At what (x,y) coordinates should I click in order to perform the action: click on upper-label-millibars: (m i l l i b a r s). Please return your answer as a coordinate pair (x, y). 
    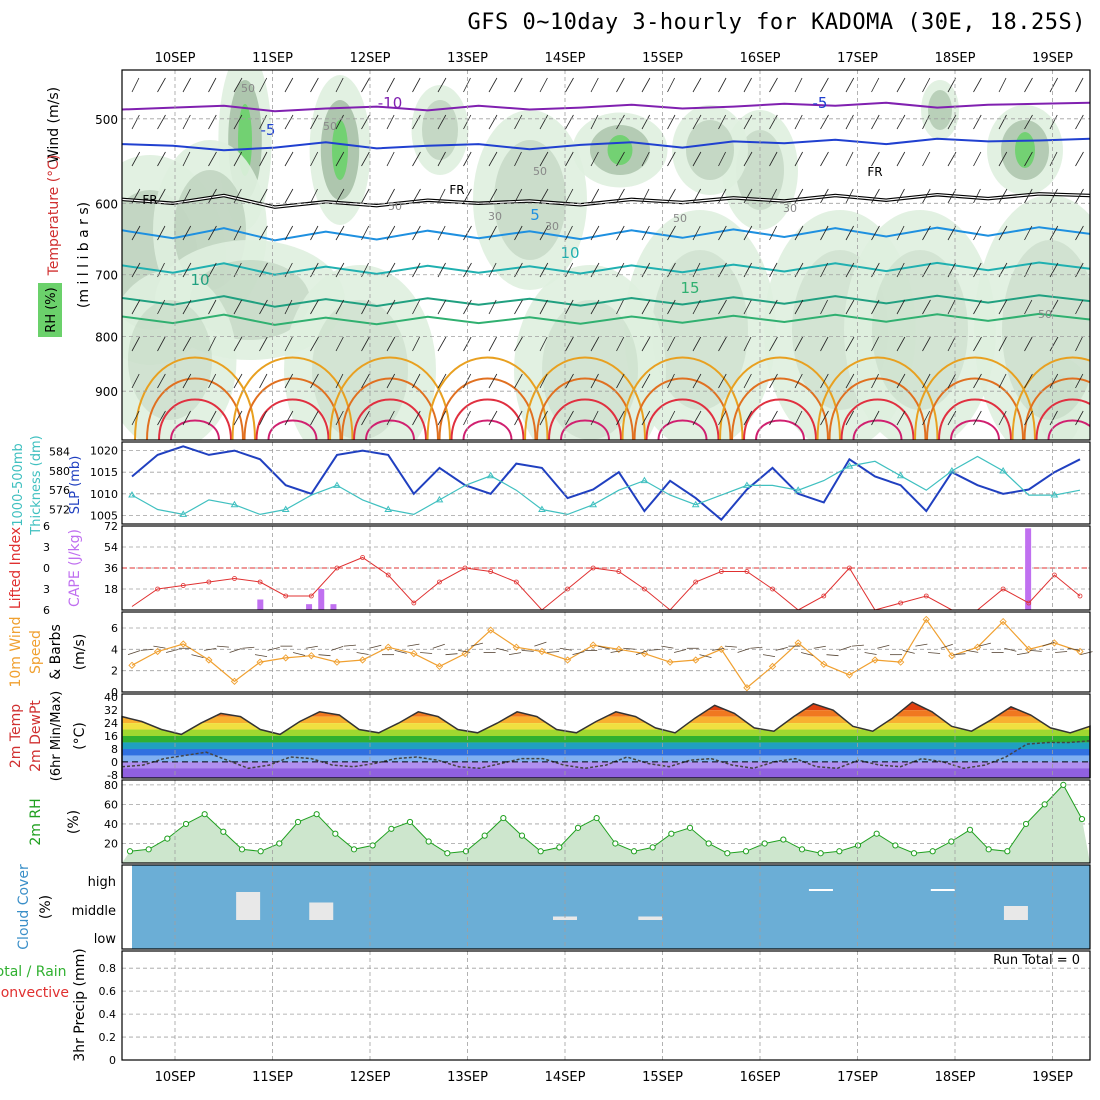
    Looking at the image, I should click on (84, 255).